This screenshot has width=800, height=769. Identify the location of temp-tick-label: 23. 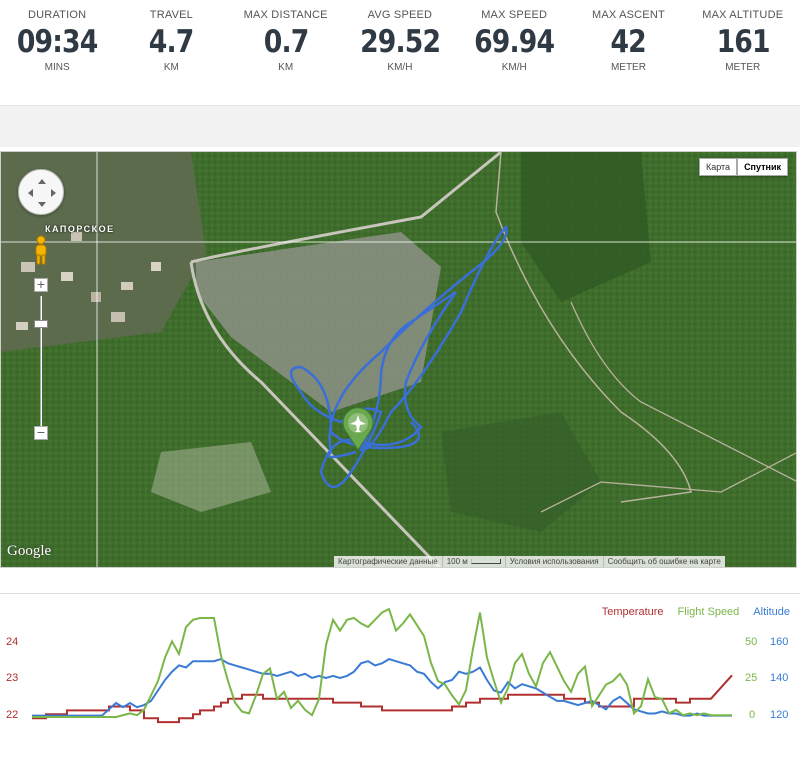
(12, 678).